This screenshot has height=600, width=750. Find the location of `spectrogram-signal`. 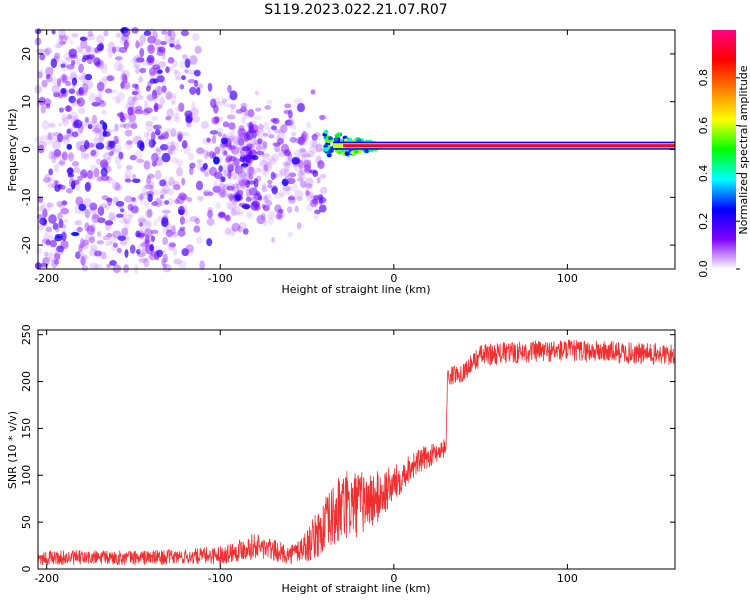

spectrogram-signal is located at coordinates (504, 145).